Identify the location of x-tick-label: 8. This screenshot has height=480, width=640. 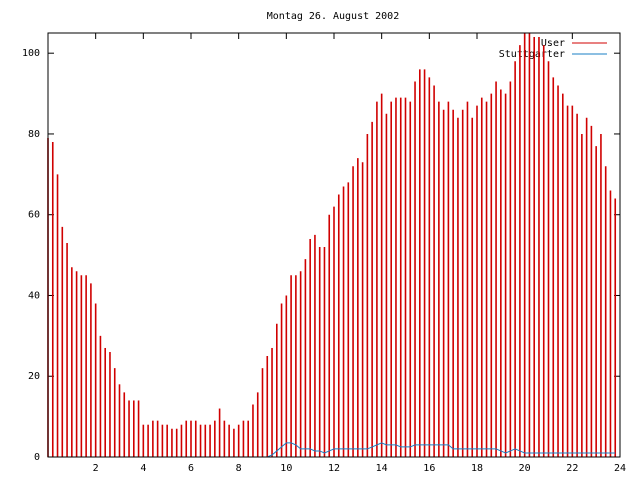
(239, 468).